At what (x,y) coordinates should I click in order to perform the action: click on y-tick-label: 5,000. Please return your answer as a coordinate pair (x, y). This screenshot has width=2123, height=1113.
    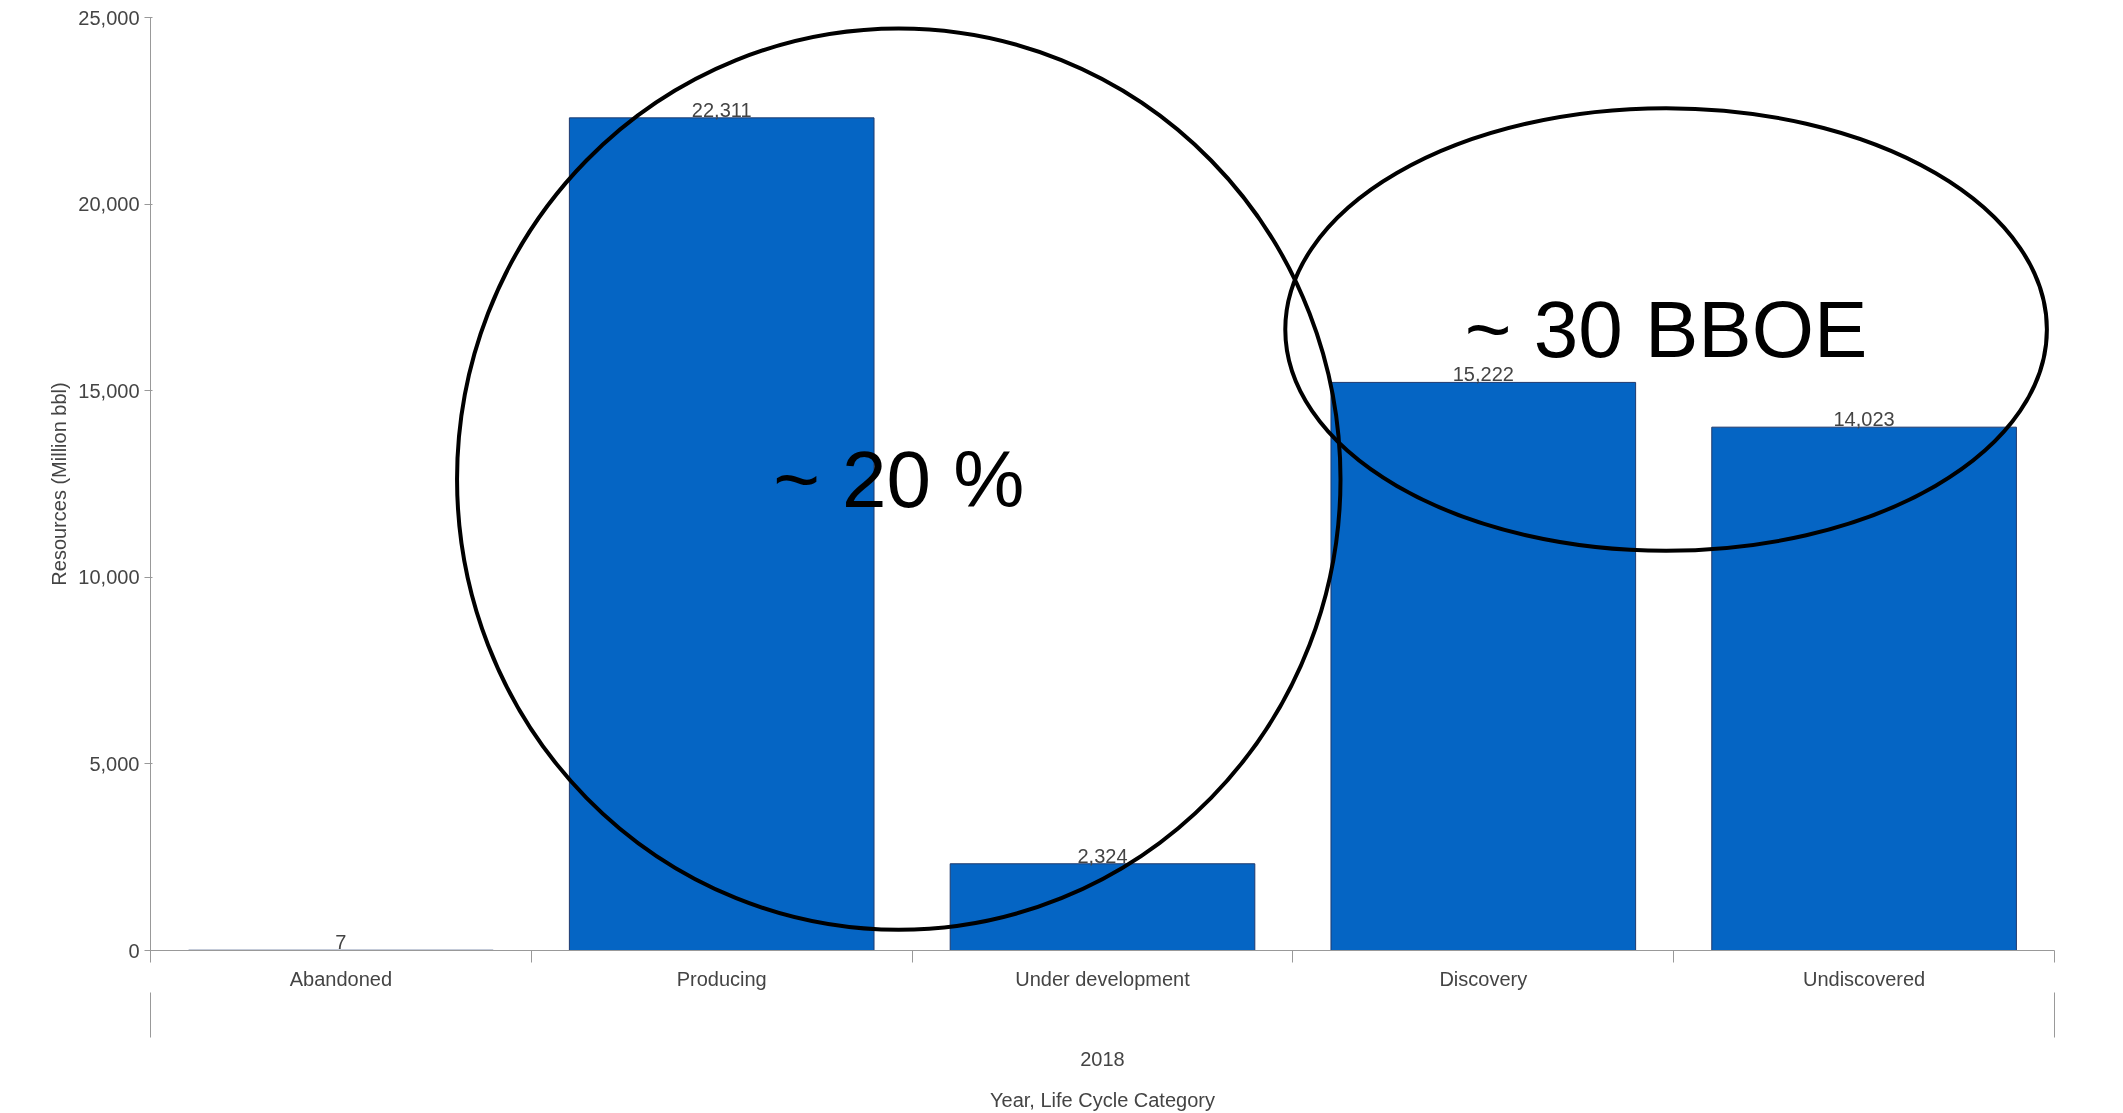
    Looking at the image, I should click on (114, 763).